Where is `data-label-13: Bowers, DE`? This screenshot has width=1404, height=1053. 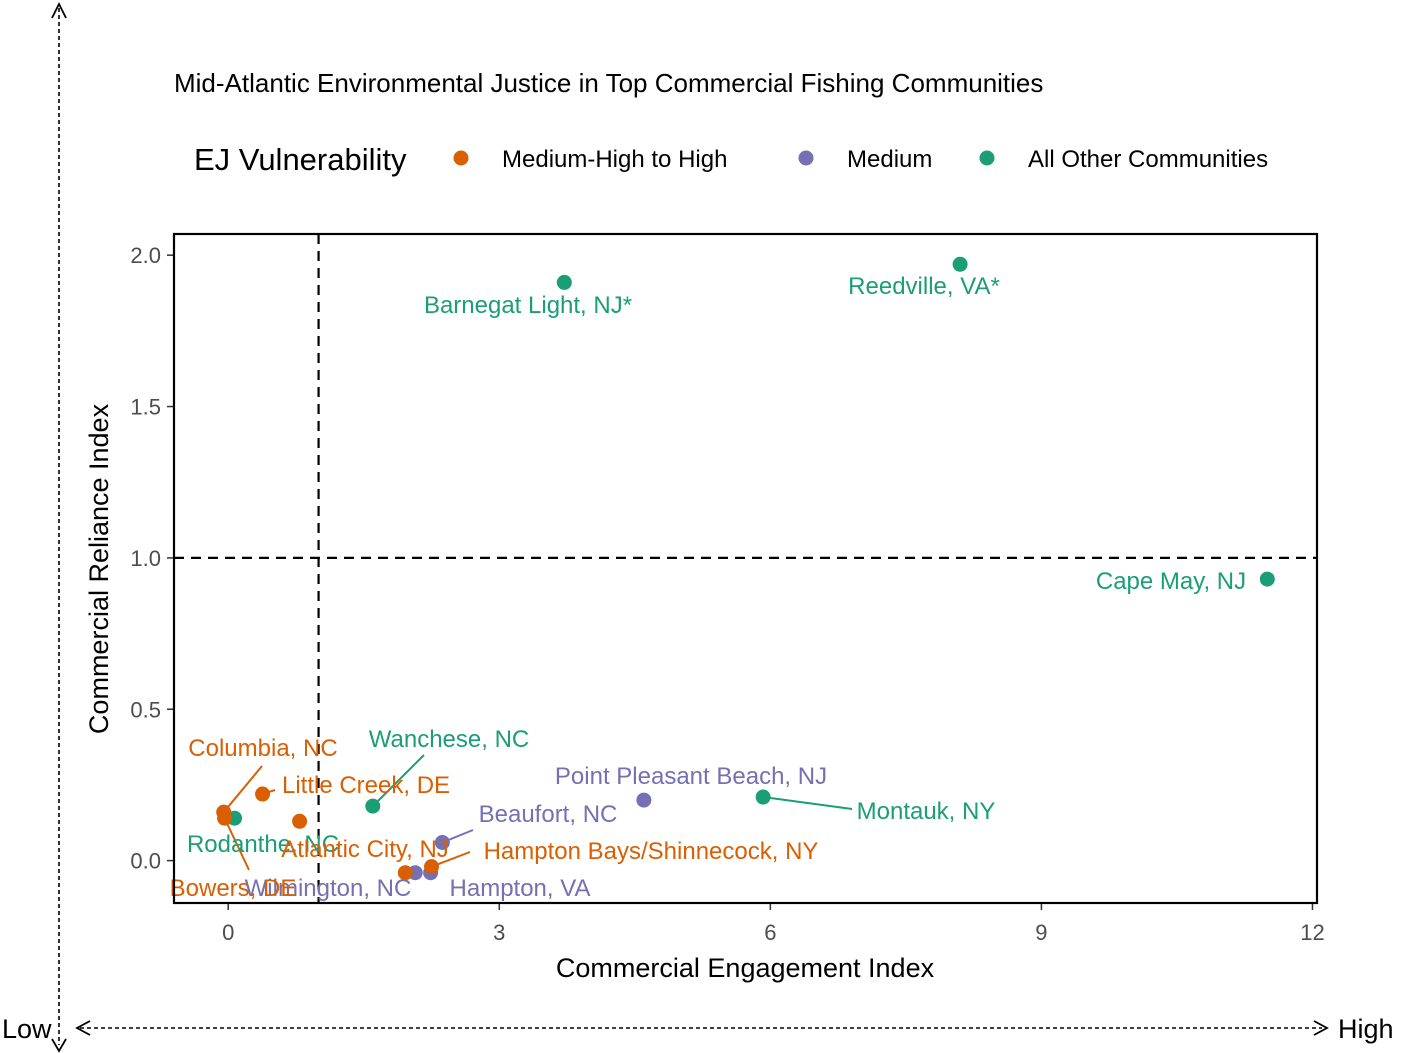
data-label-13: Bowers, DE is located at coordinates (233, 888).